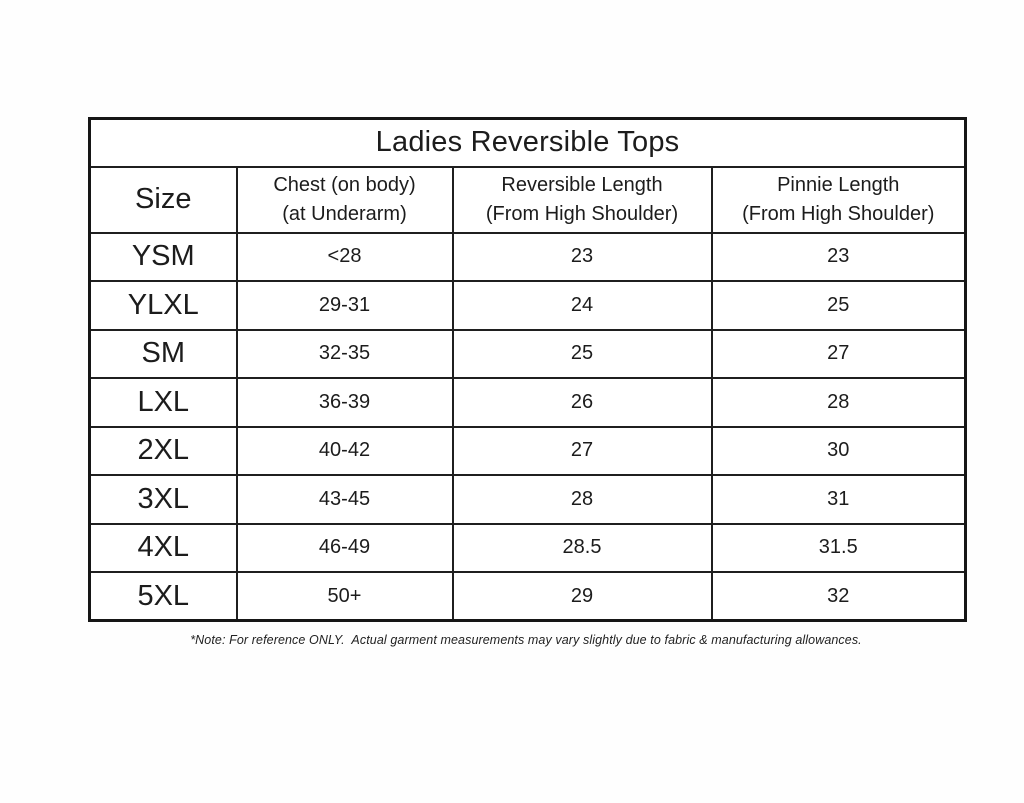 The height and width of the screenshot is (803, 1024). Describe the element at coordinates (163, 596) in the screenshot. I see `size-cell: 5XL` at that location.